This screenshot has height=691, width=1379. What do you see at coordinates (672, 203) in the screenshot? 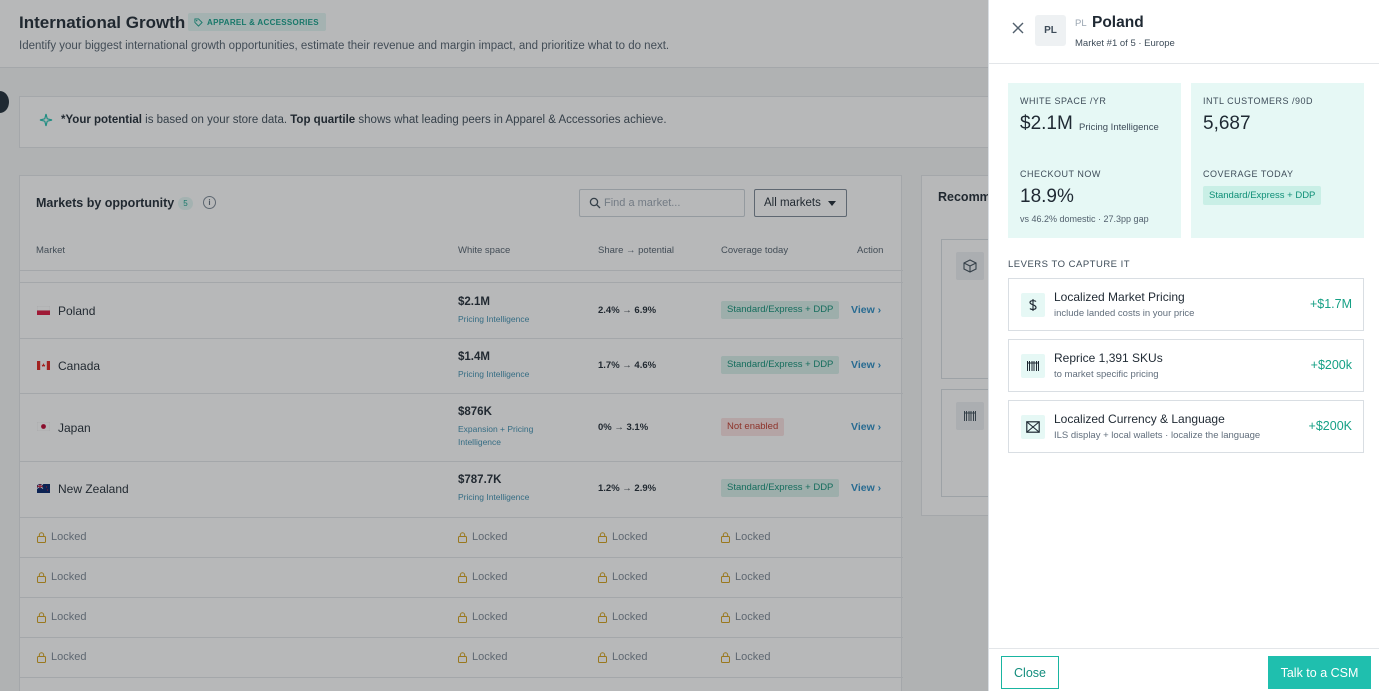
I see `market-search-input` at bounding box center [672, 203].